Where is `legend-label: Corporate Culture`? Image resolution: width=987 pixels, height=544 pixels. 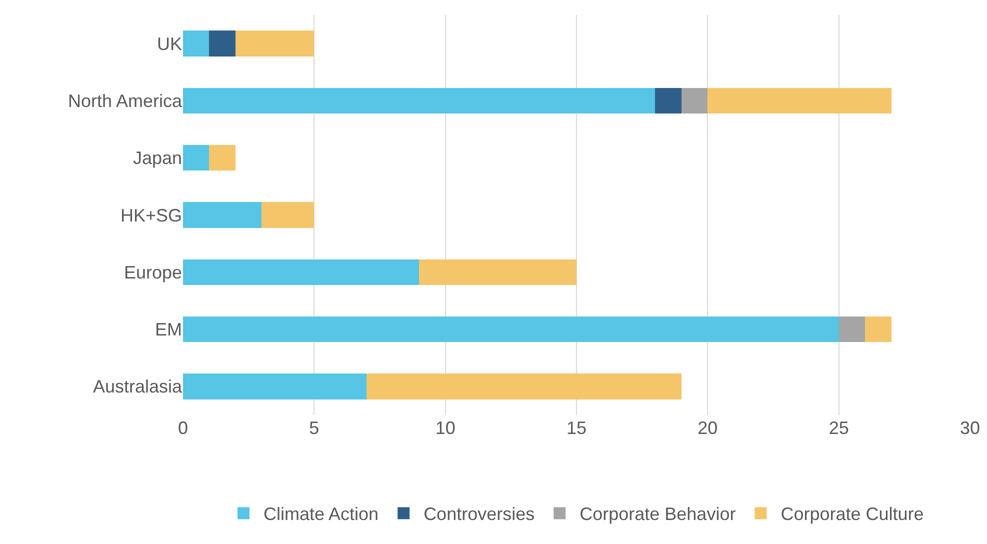
legend-label: Corporate Culture is located at coordinates (852, 514).